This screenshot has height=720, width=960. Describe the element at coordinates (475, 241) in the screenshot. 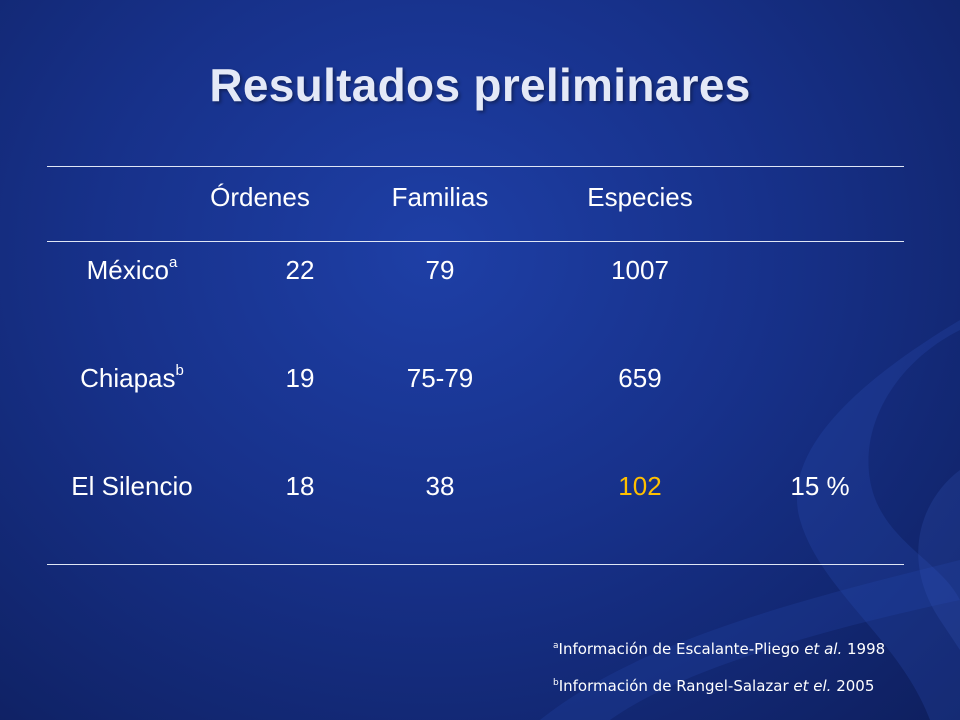

I see `table-header-rule` at that location.